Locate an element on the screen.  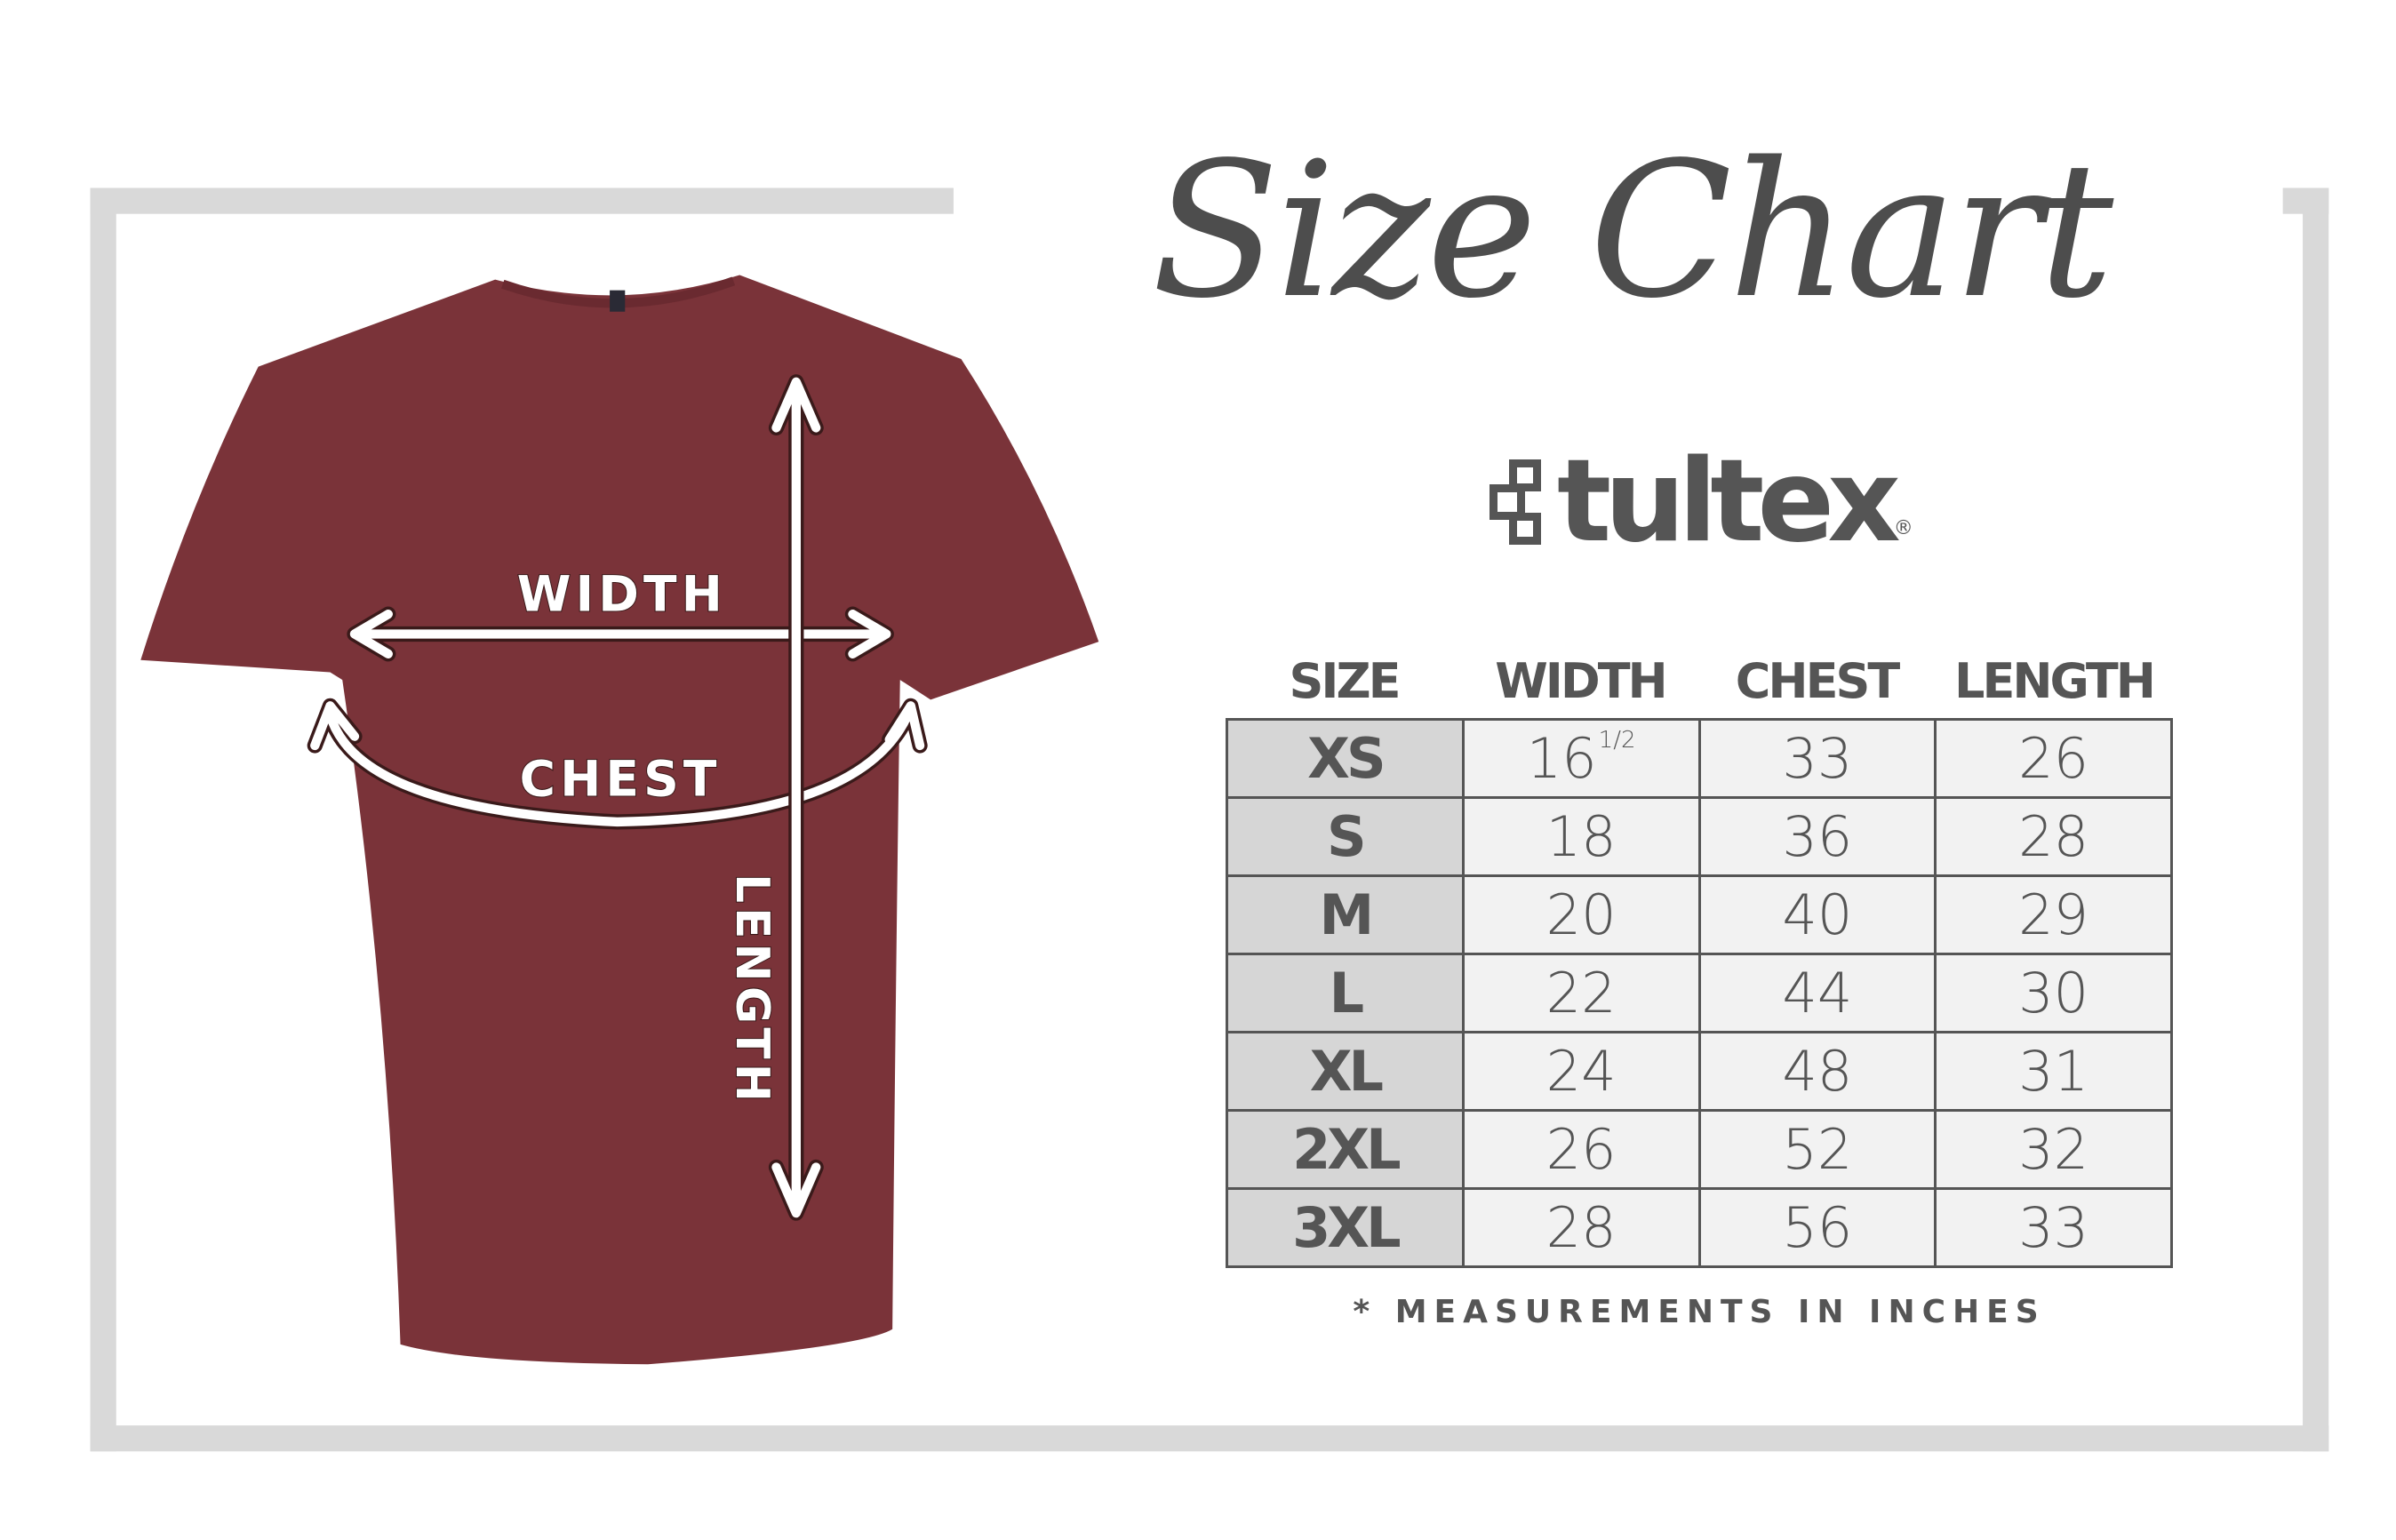
size-cell: XL is located at coordinates (1345, 1071).